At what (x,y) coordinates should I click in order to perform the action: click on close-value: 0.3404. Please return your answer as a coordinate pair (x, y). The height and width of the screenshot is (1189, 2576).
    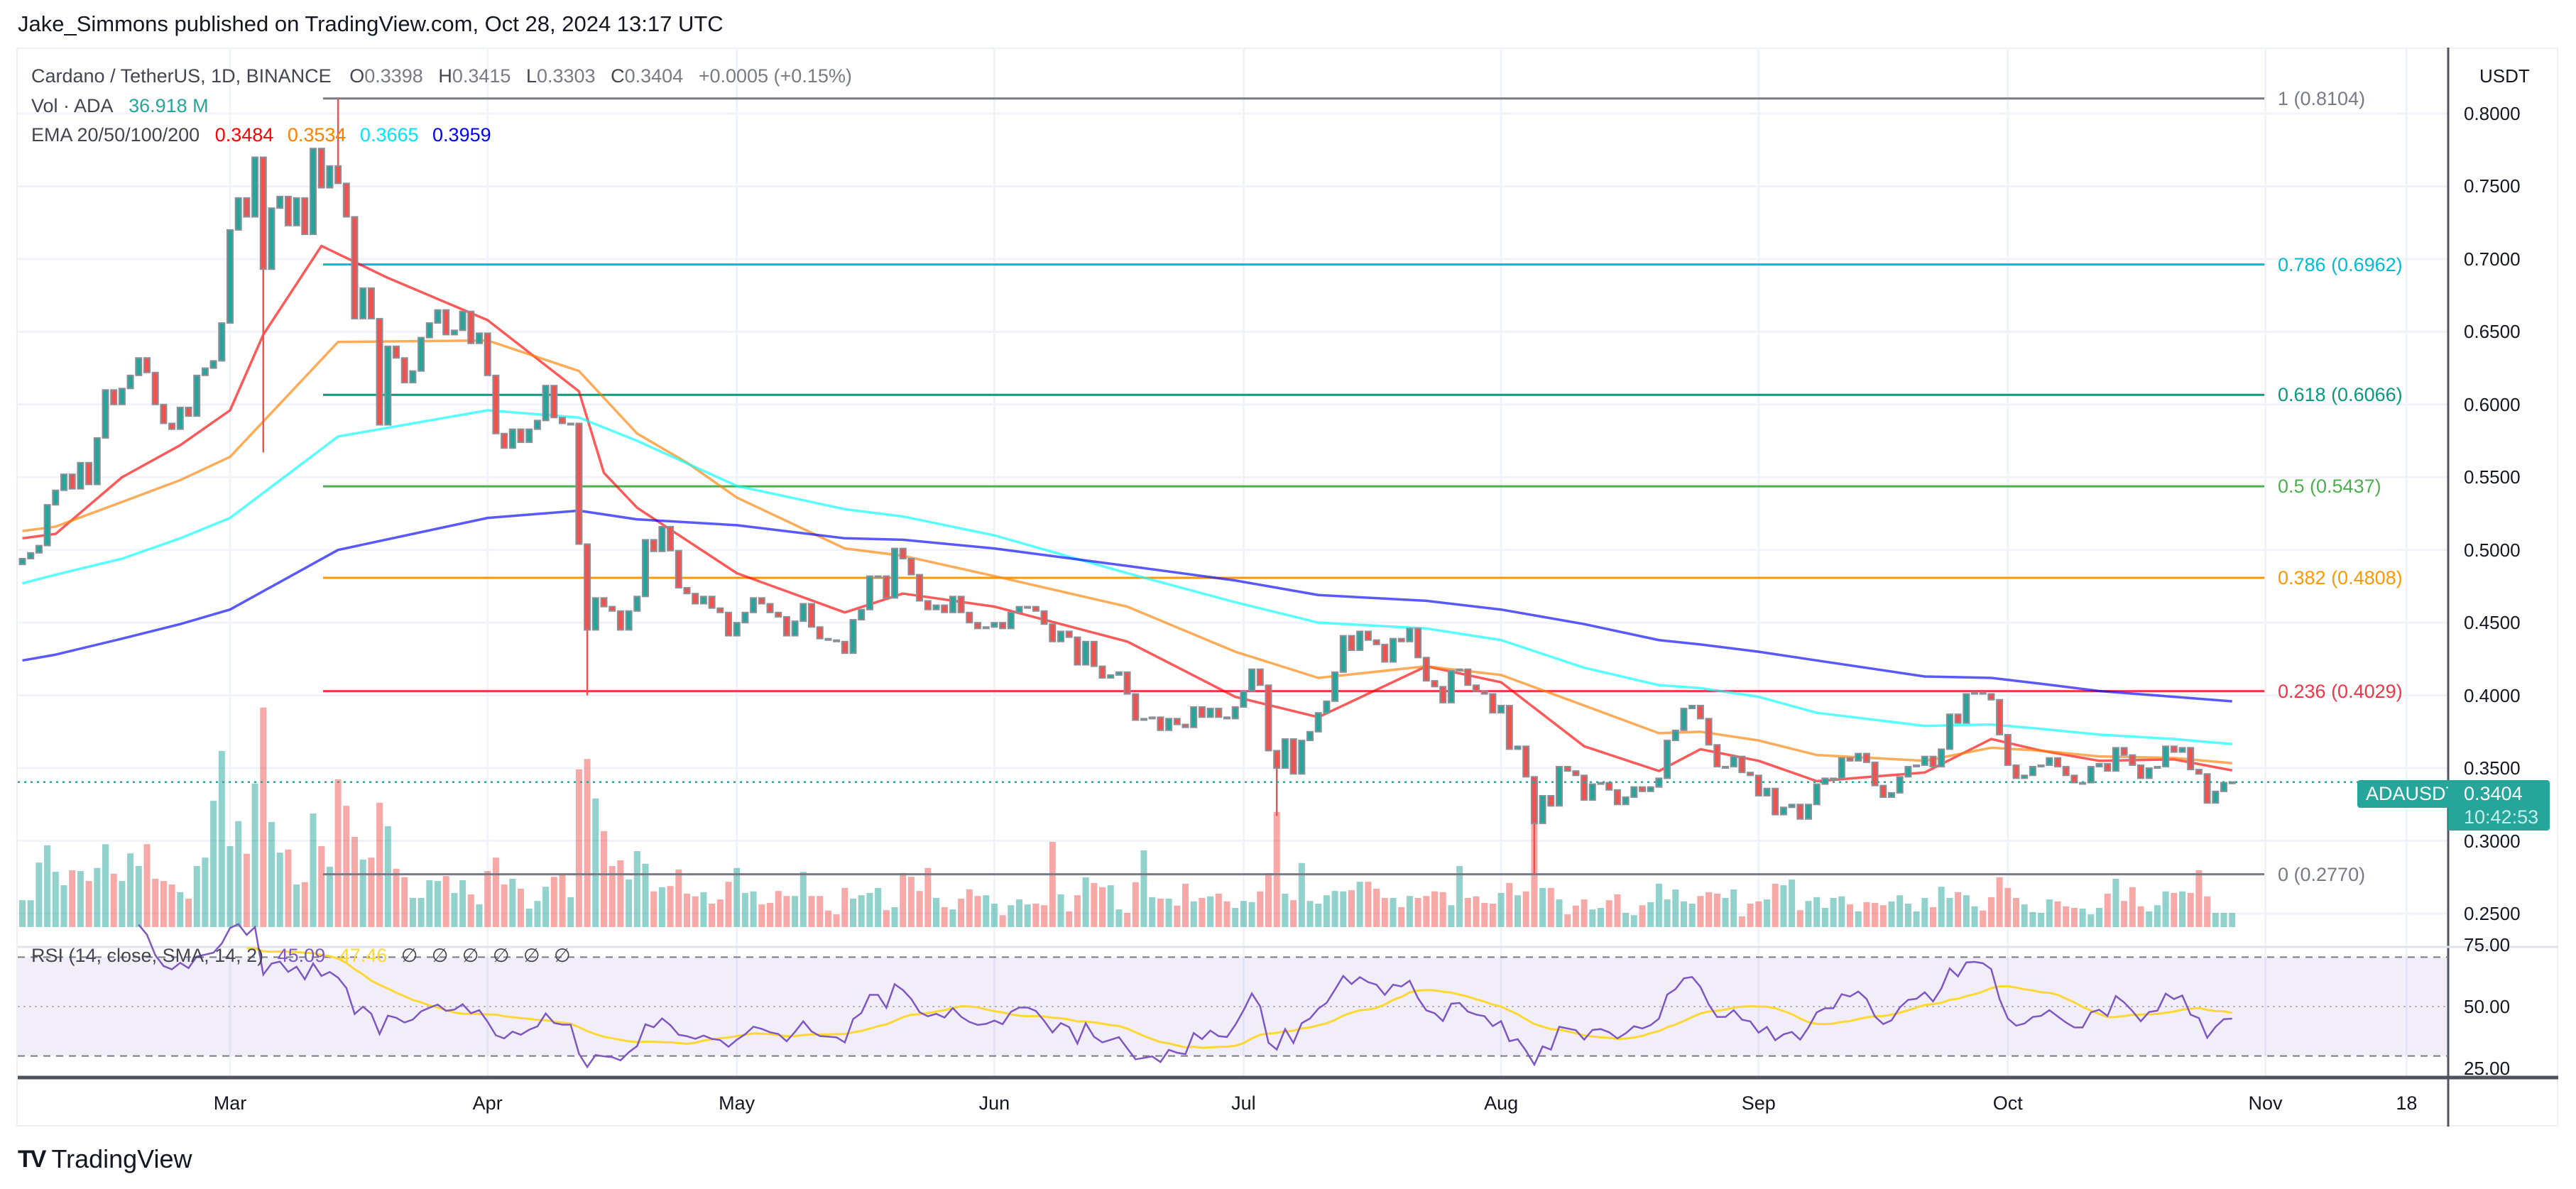
    Looking at the image, I should click on (654, 76).